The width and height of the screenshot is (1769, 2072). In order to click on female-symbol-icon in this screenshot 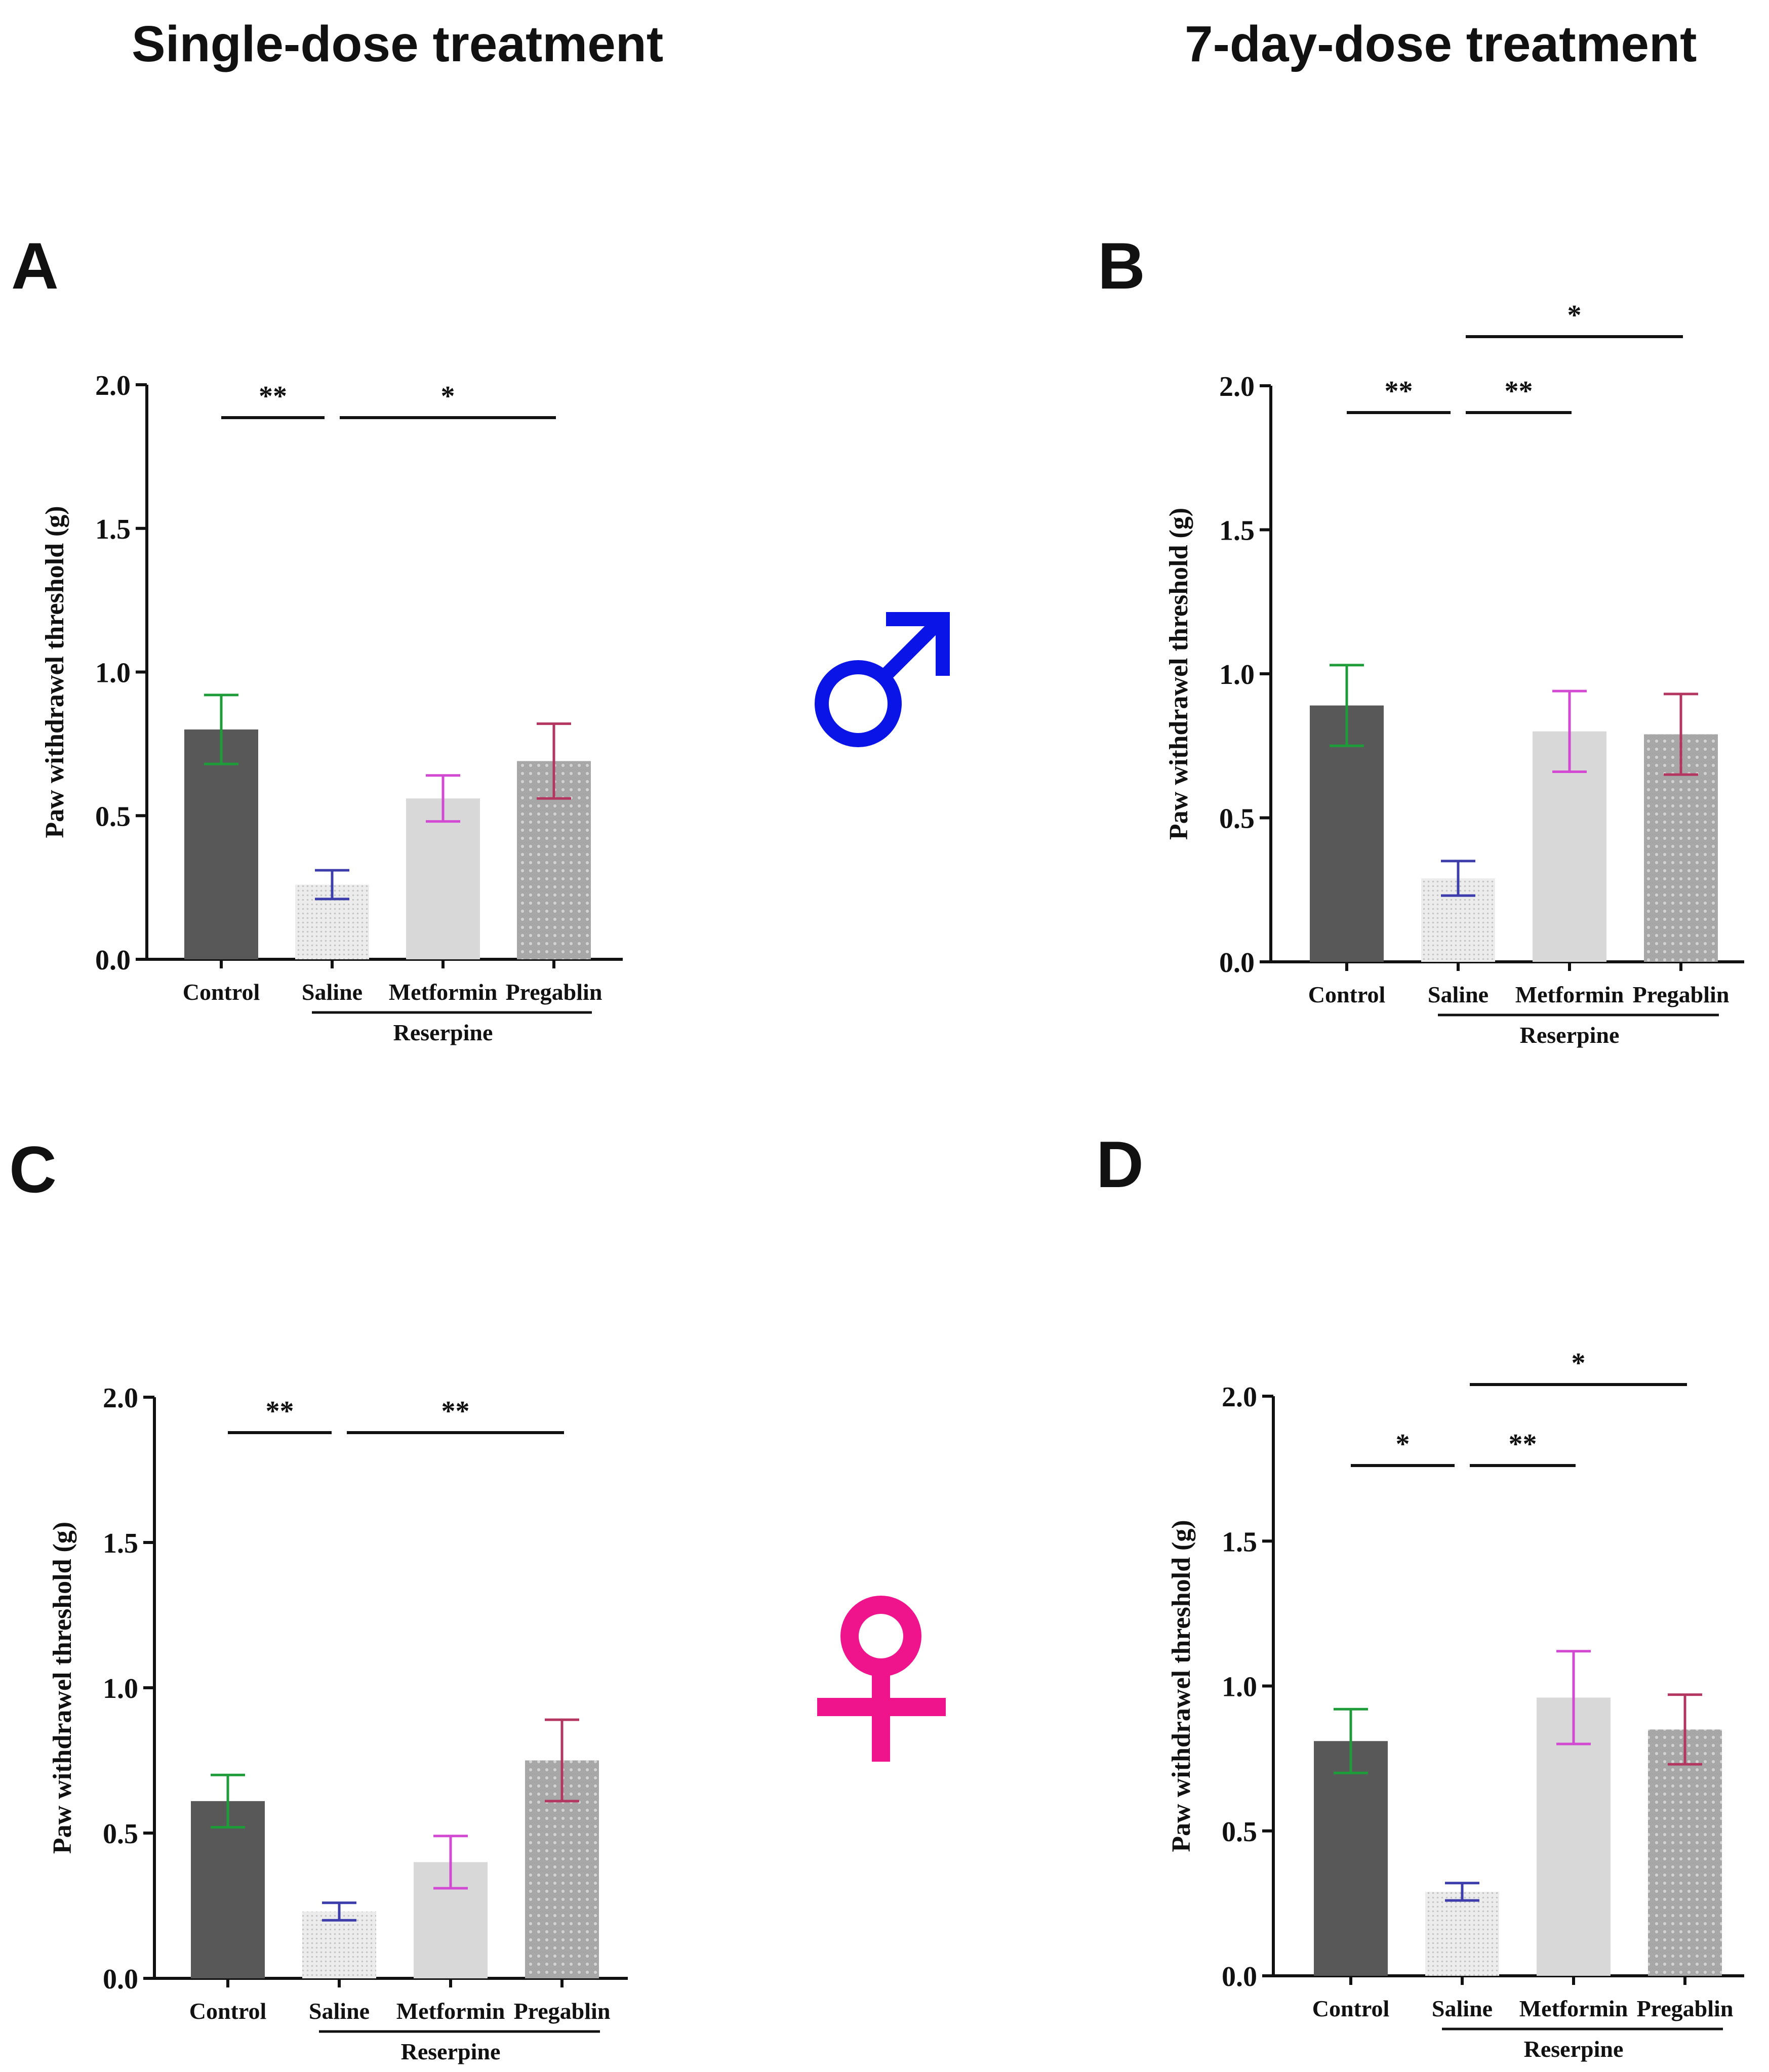, I will do `click(882, 1679)`.